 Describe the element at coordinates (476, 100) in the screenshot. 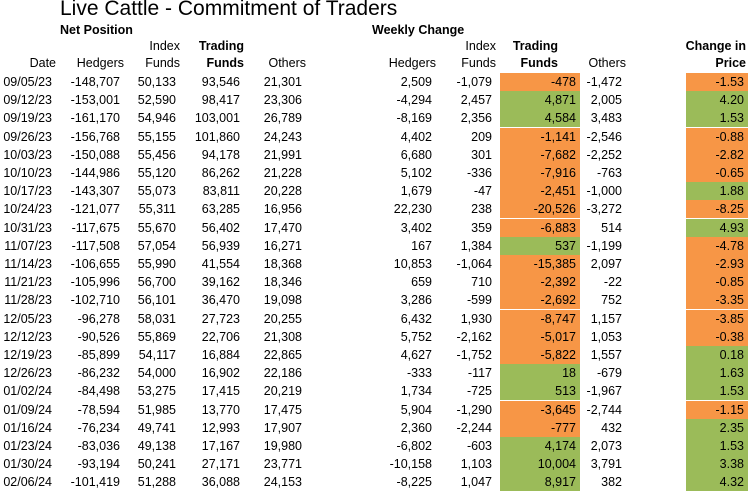

I see `cell-wk-index: 2,457` at that location.